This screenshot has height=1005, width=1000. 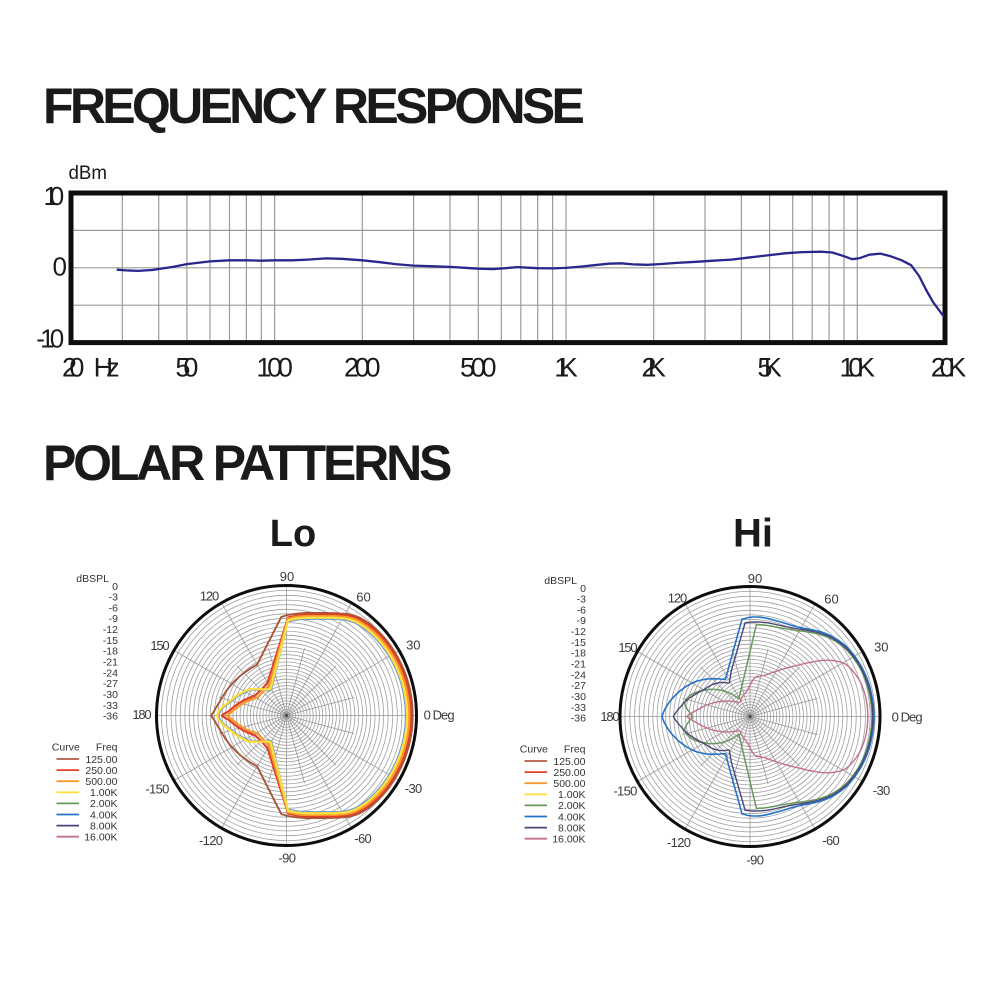 What do you see at coordinates (107, 368) in the screenshot?
I see `svg-text: Hz` at bounding box center [107, 368].